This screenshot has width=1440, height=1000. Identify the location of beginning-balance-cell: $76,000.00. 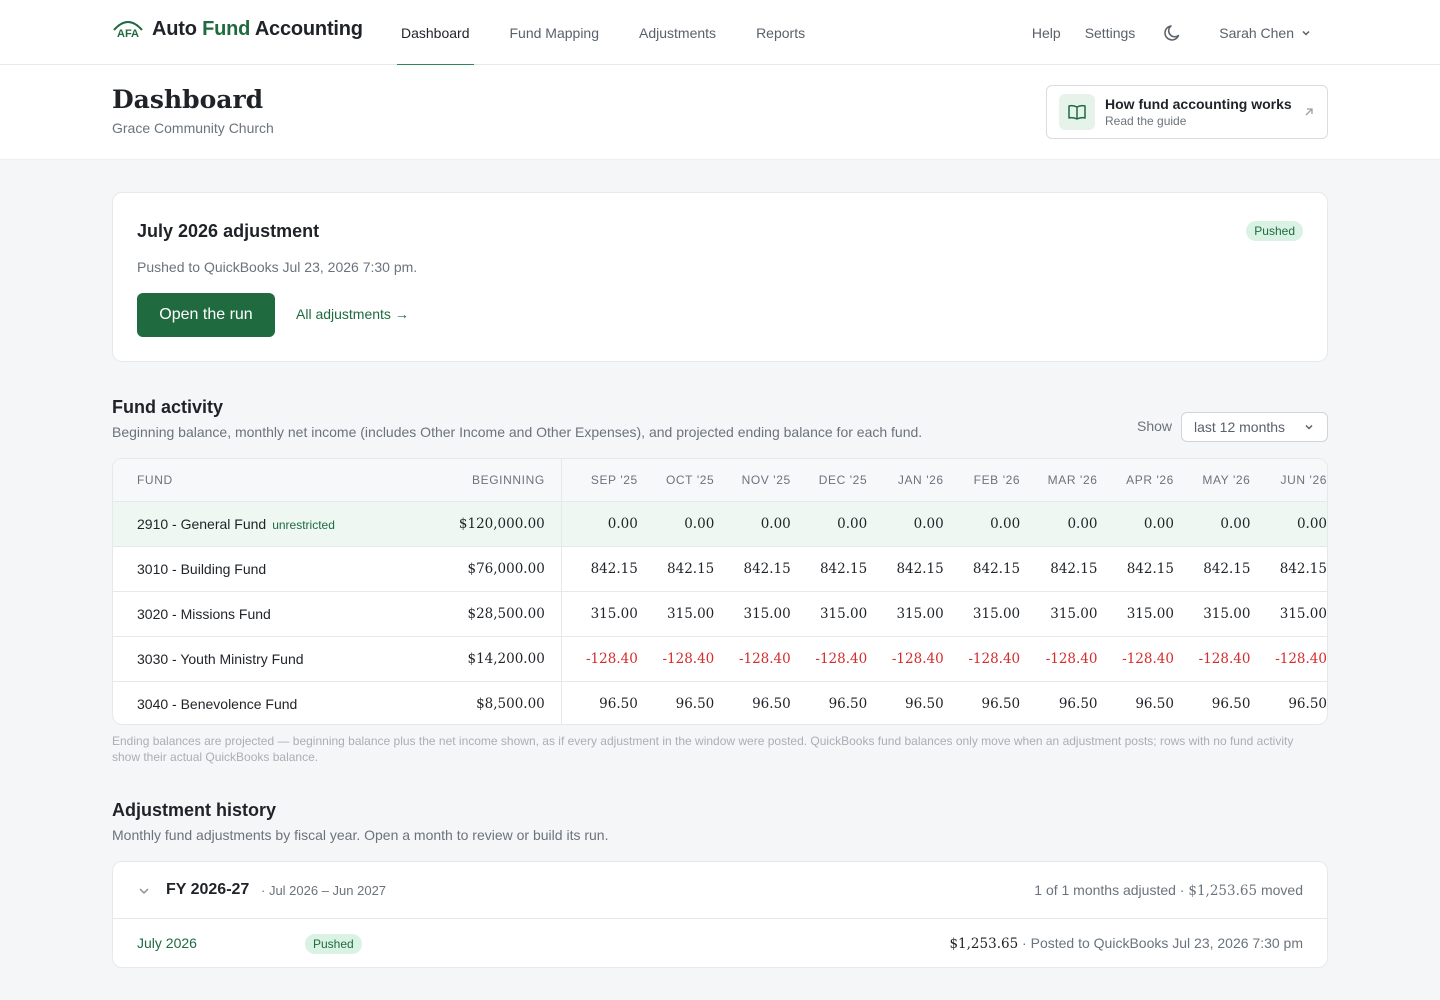
(465, 569).